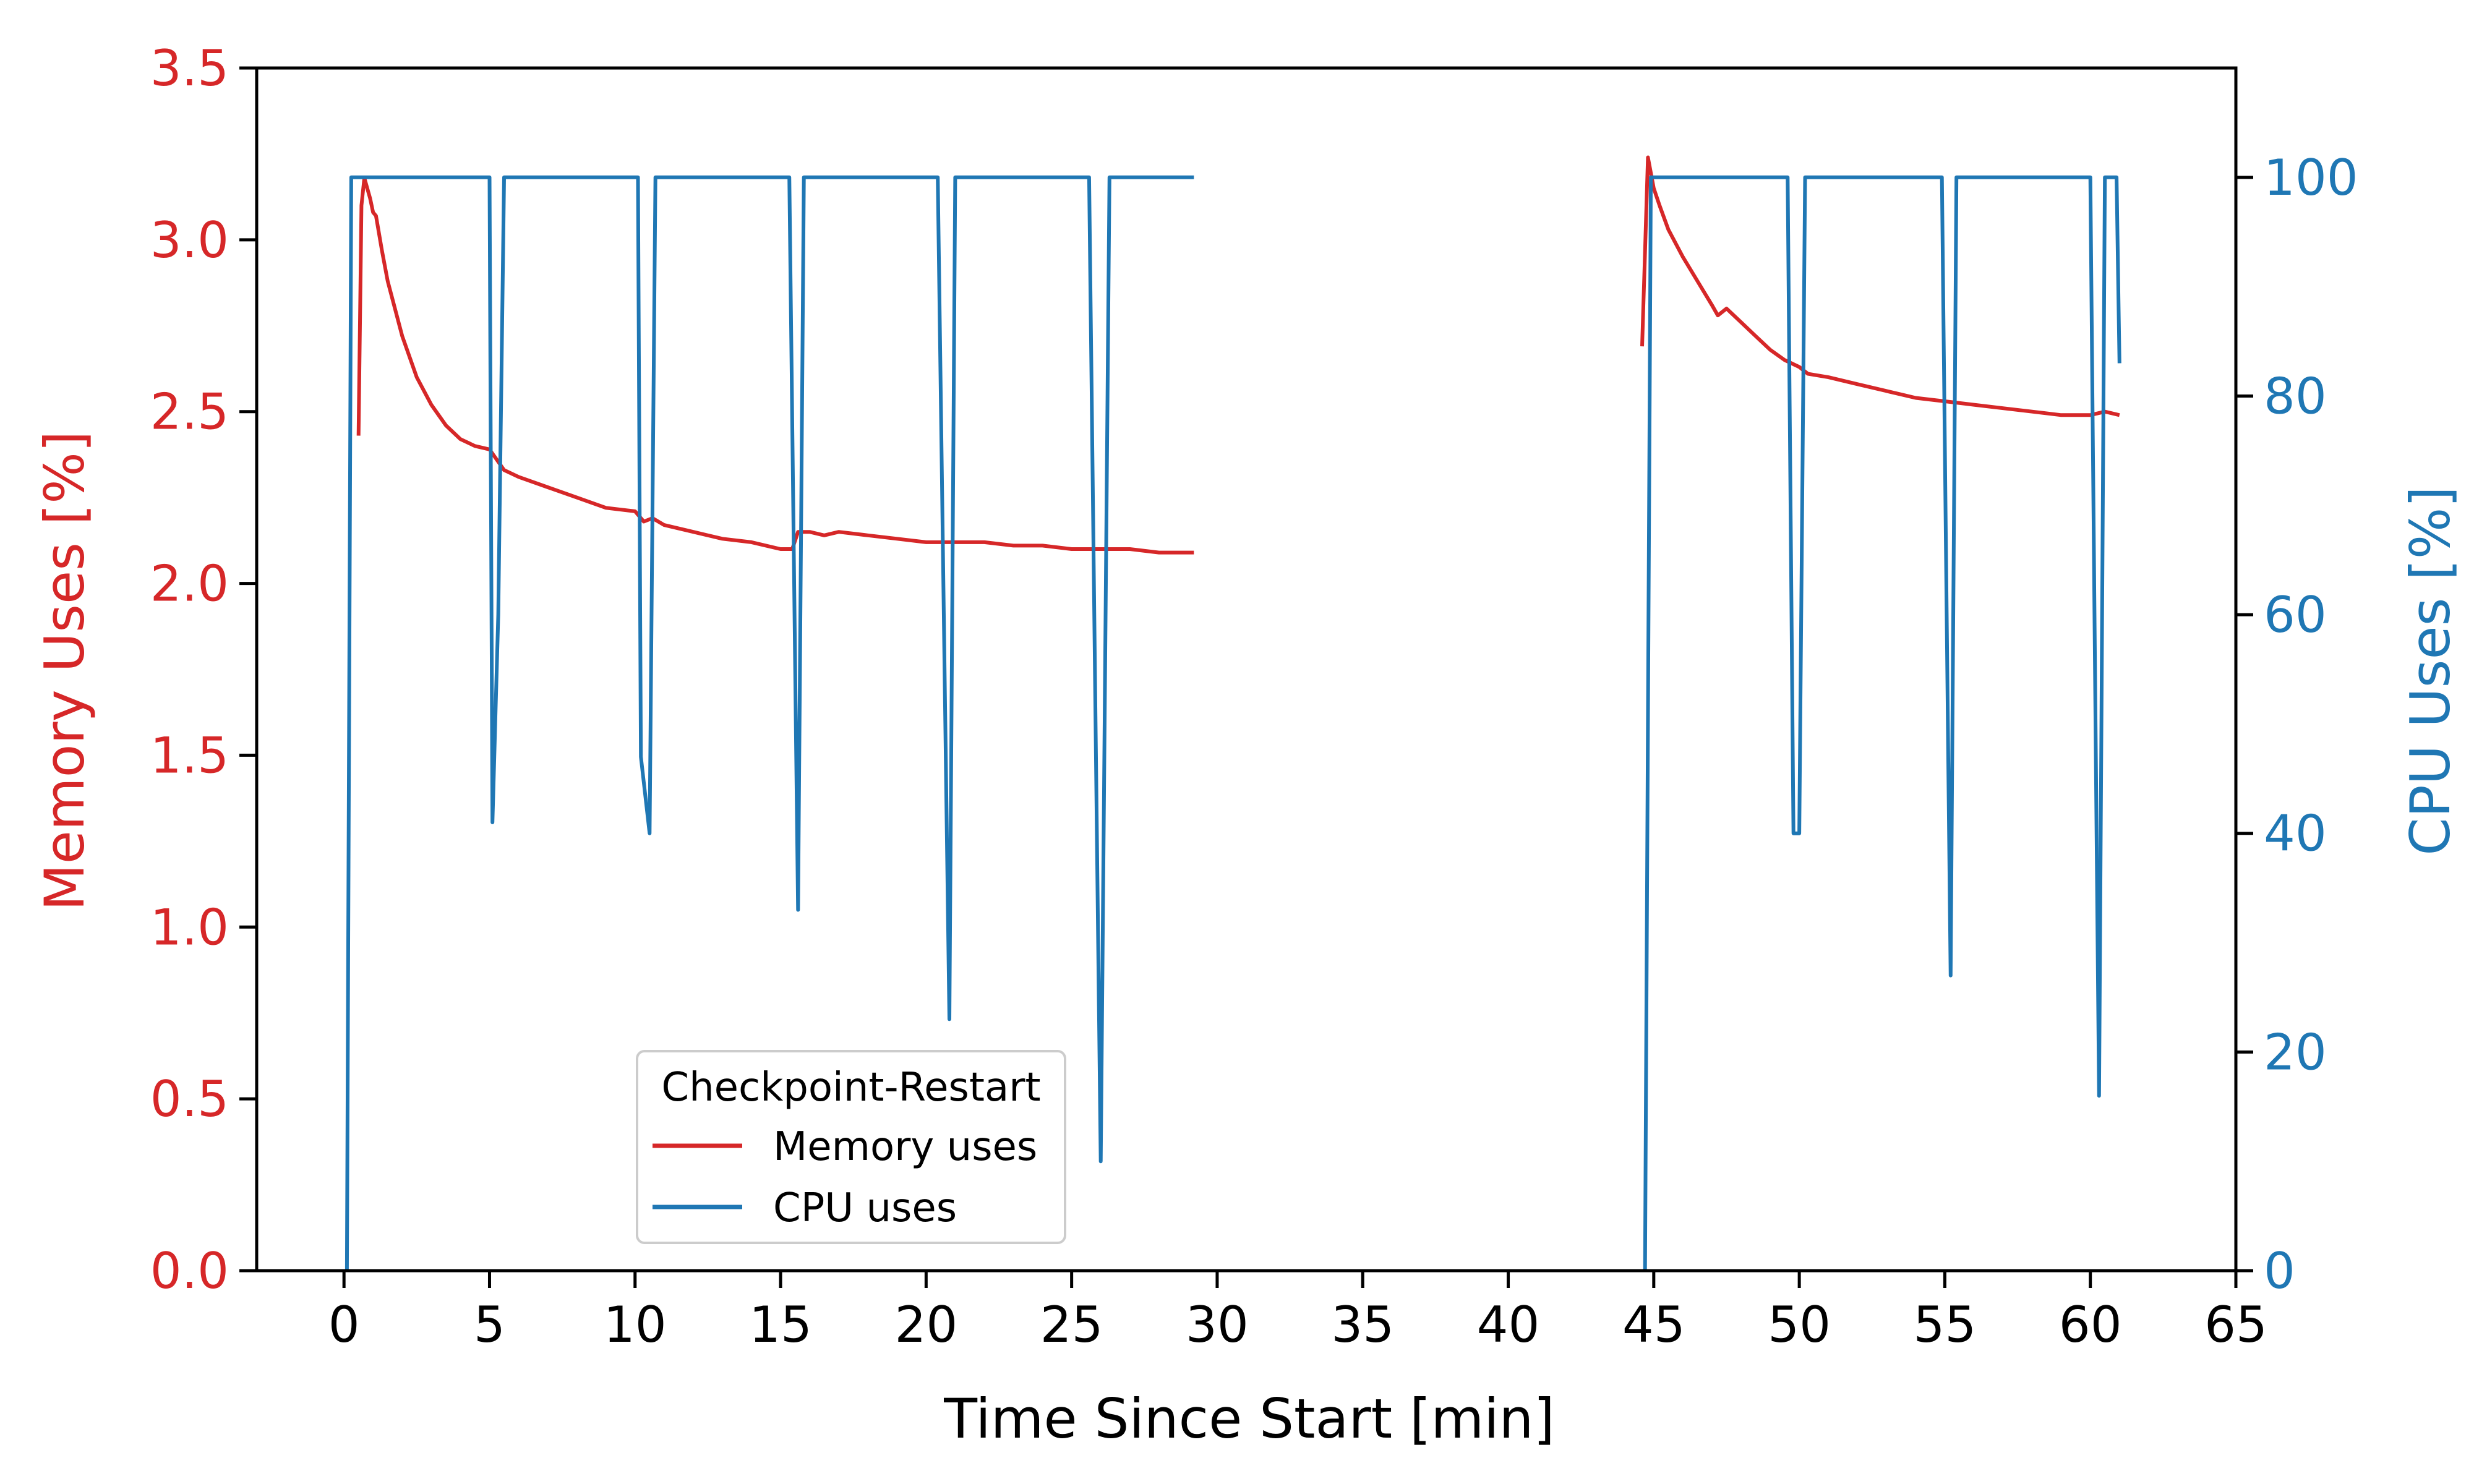 Image resolution: width=2474 pixels, height=1484 pixels. Describe the element at coordinates (190, 584) in the screenshot. I see `y-left-tick-label: 2.0` at that location.